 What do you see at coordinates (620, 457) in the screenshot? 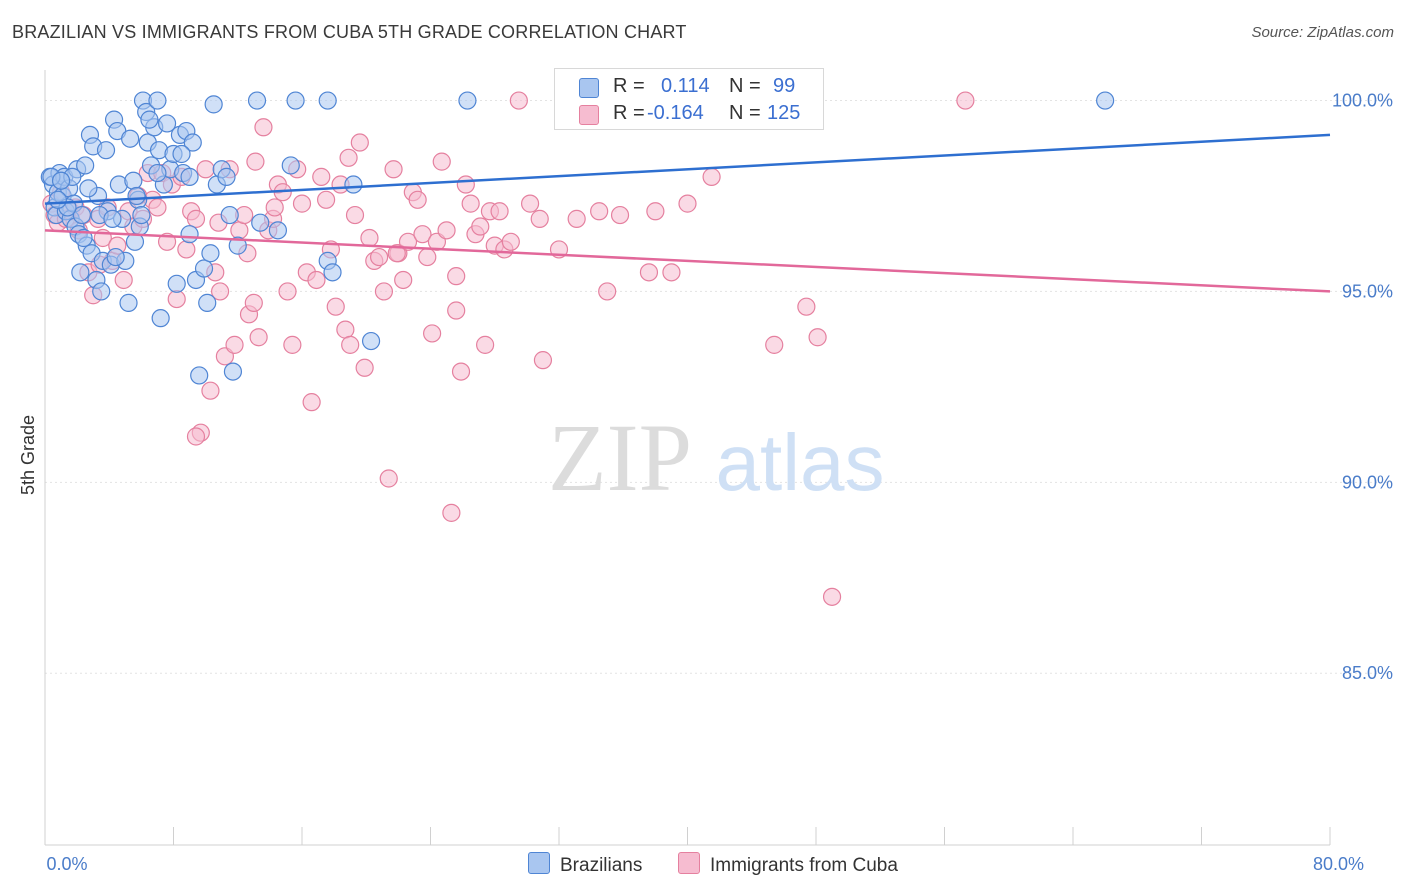
I see `watermark-zip: ZIP` at bounding box center [620, 457].